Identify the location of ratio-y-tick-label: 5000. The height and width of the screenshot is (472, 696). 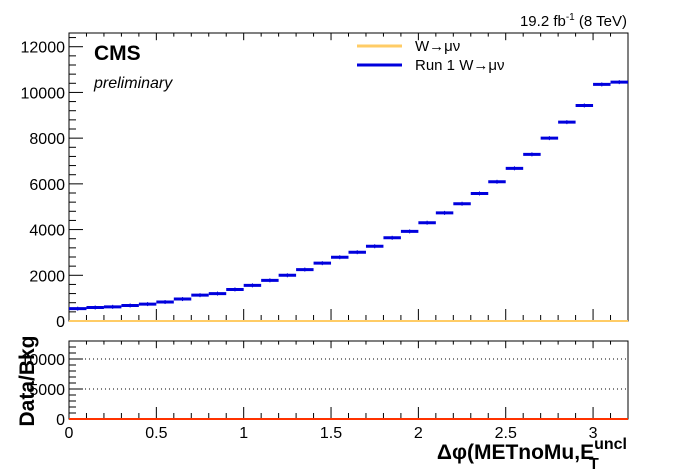
(47, 390).